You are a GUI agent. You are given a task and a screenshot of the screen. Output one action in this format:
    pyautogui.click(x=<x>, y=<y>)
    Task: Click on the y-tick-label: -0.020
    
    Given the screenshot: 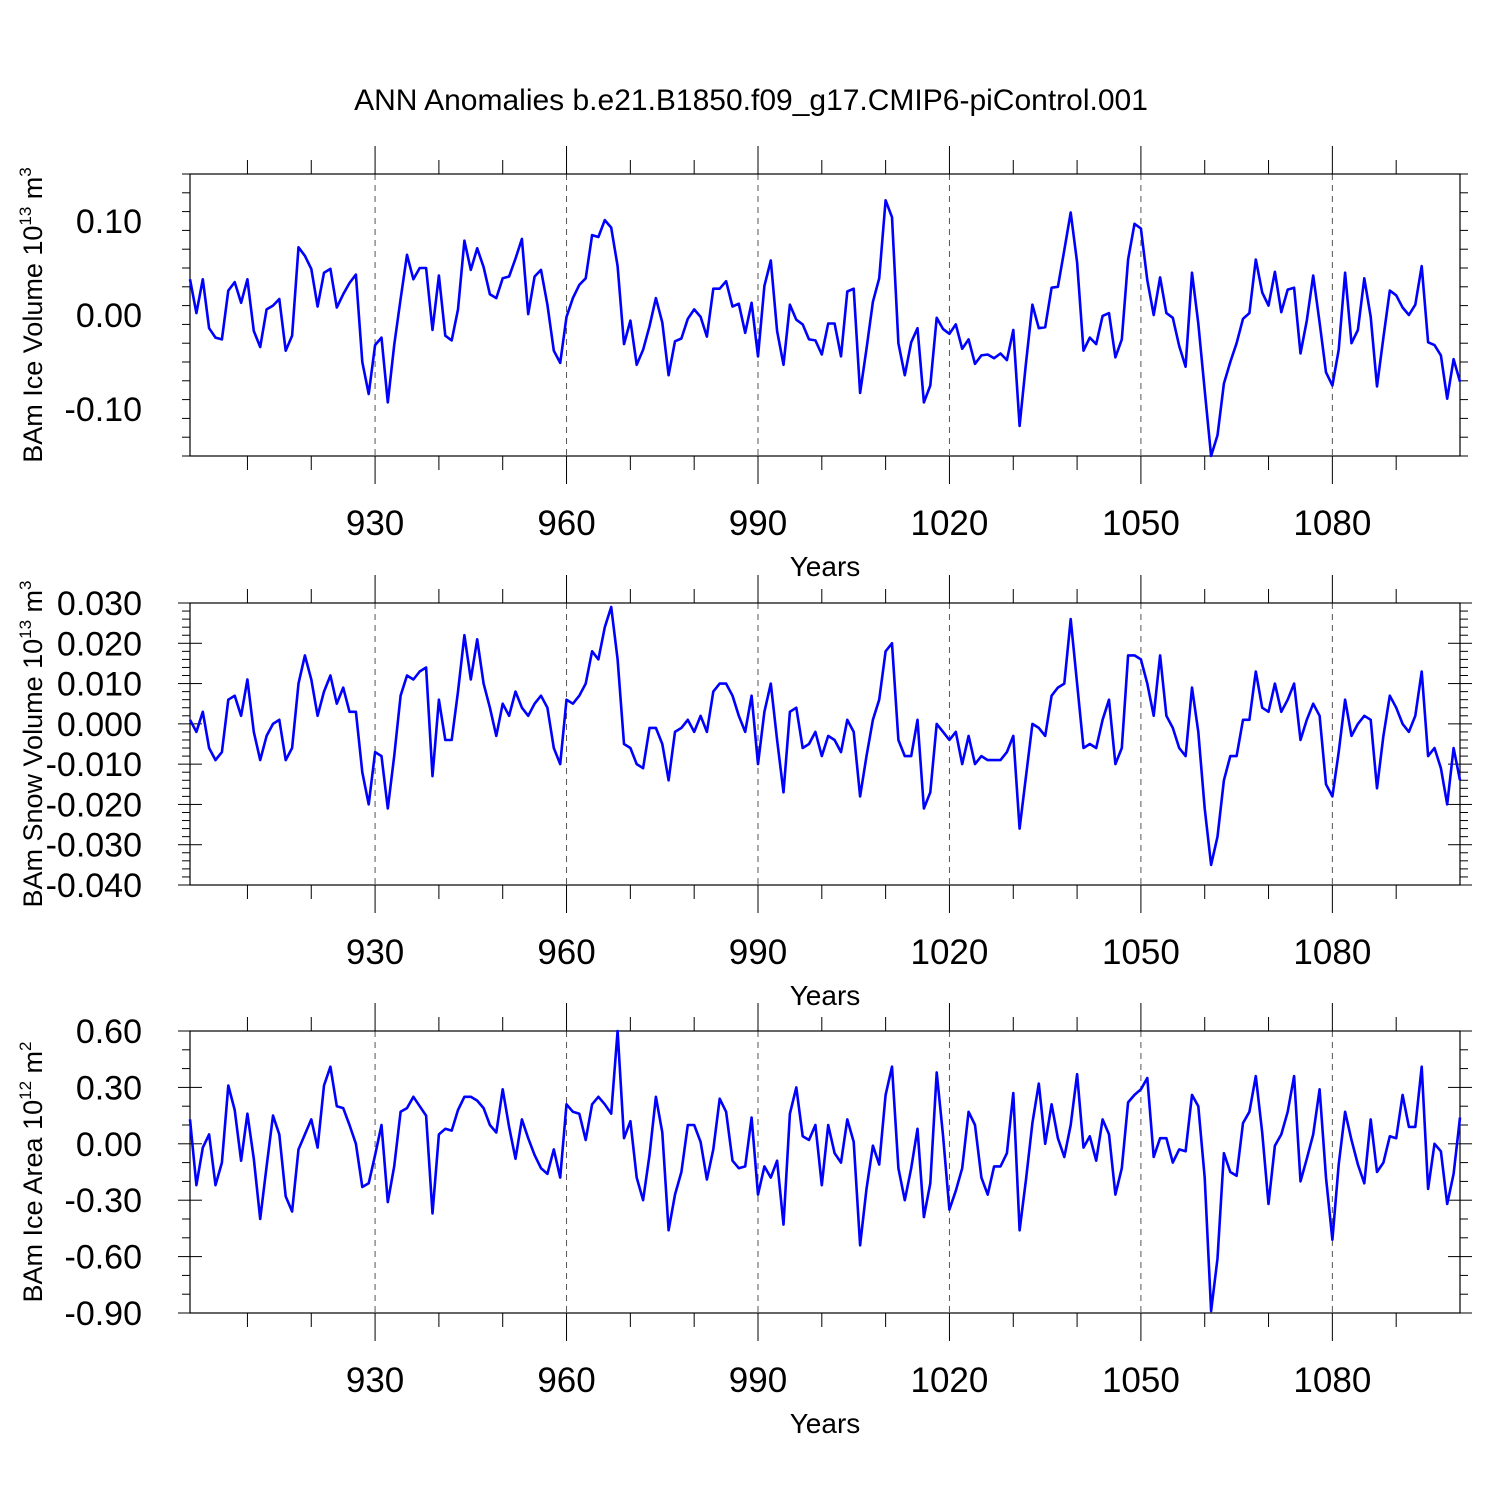 What is the action you would take?
    pyautogui.click(x=94, y=805)
    